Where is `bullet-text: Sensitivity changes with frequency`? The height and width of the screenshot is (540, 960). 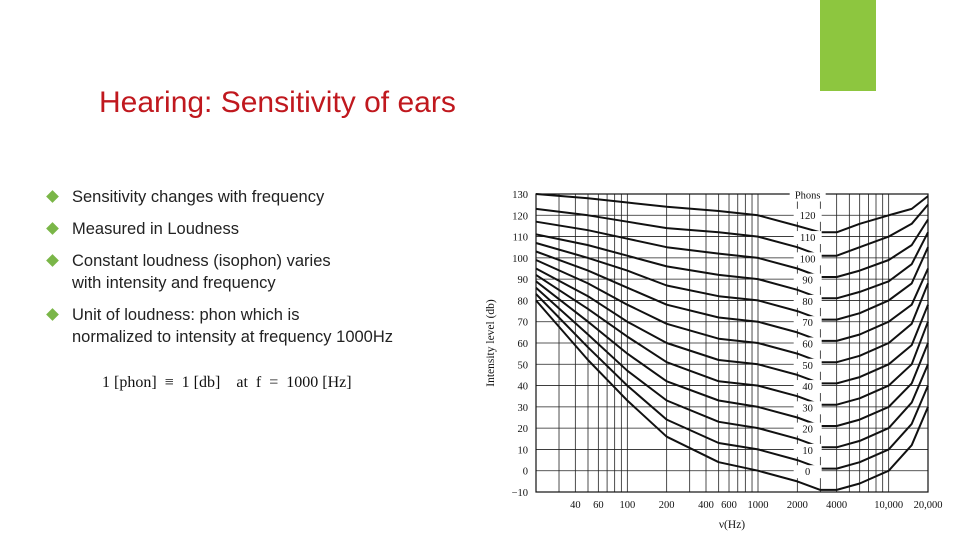
bullet-text: Sensitivity changes with frequency is located at coordinates (198, 197).